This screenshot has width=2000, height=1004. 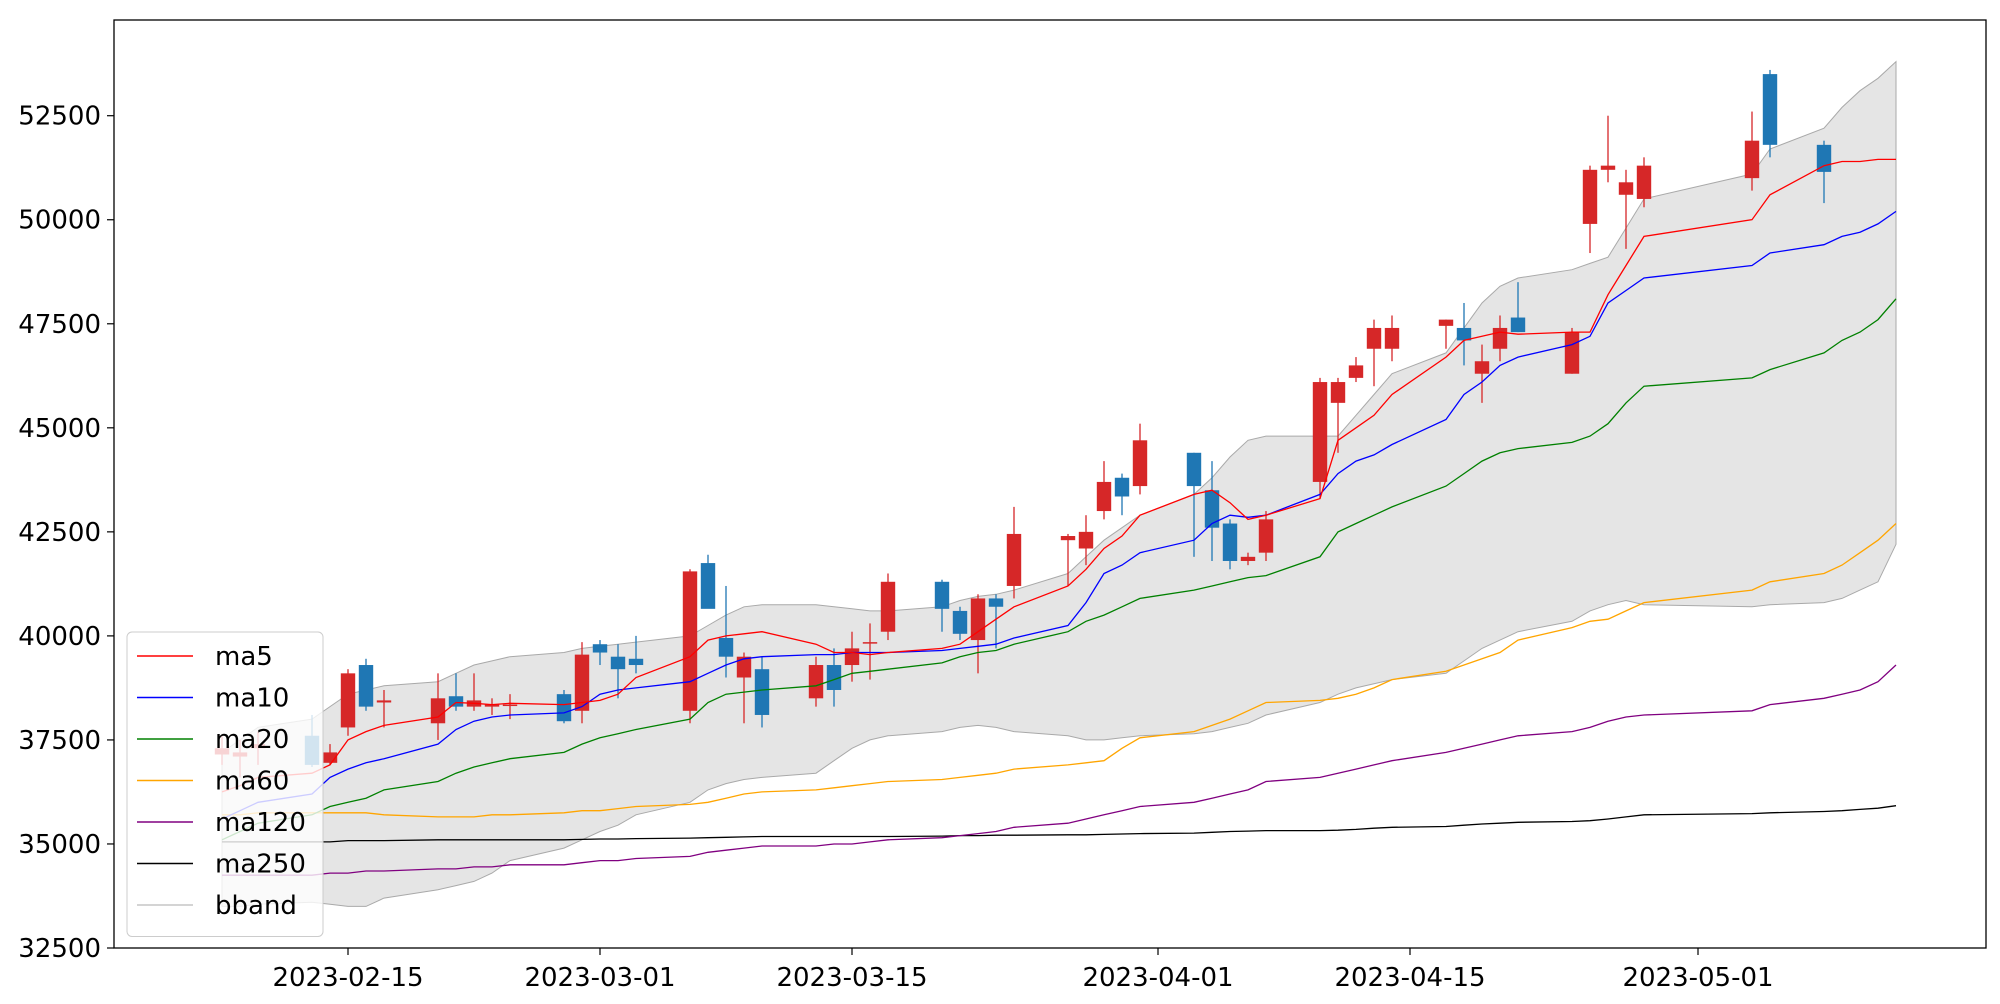 I want to click on legend-label: ma250, so click(x=260, y=865).